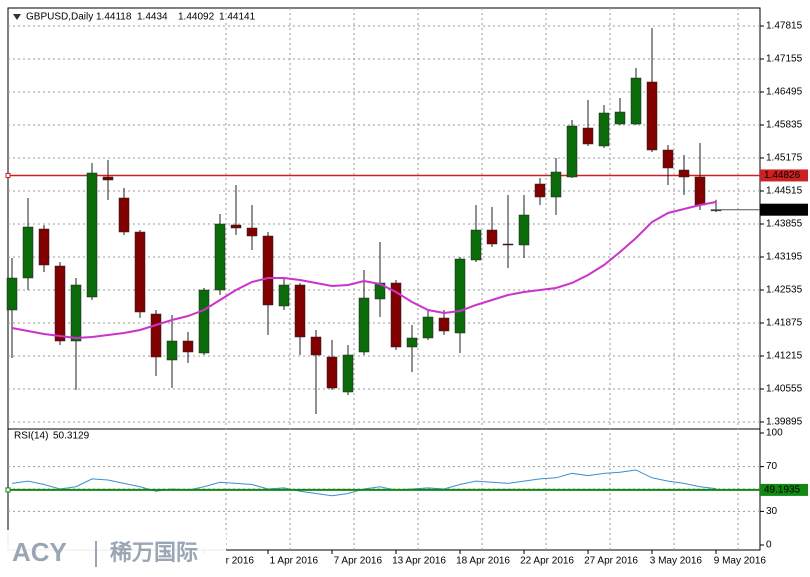  I want to click on price-label: 1.44141, so click(782, 209).